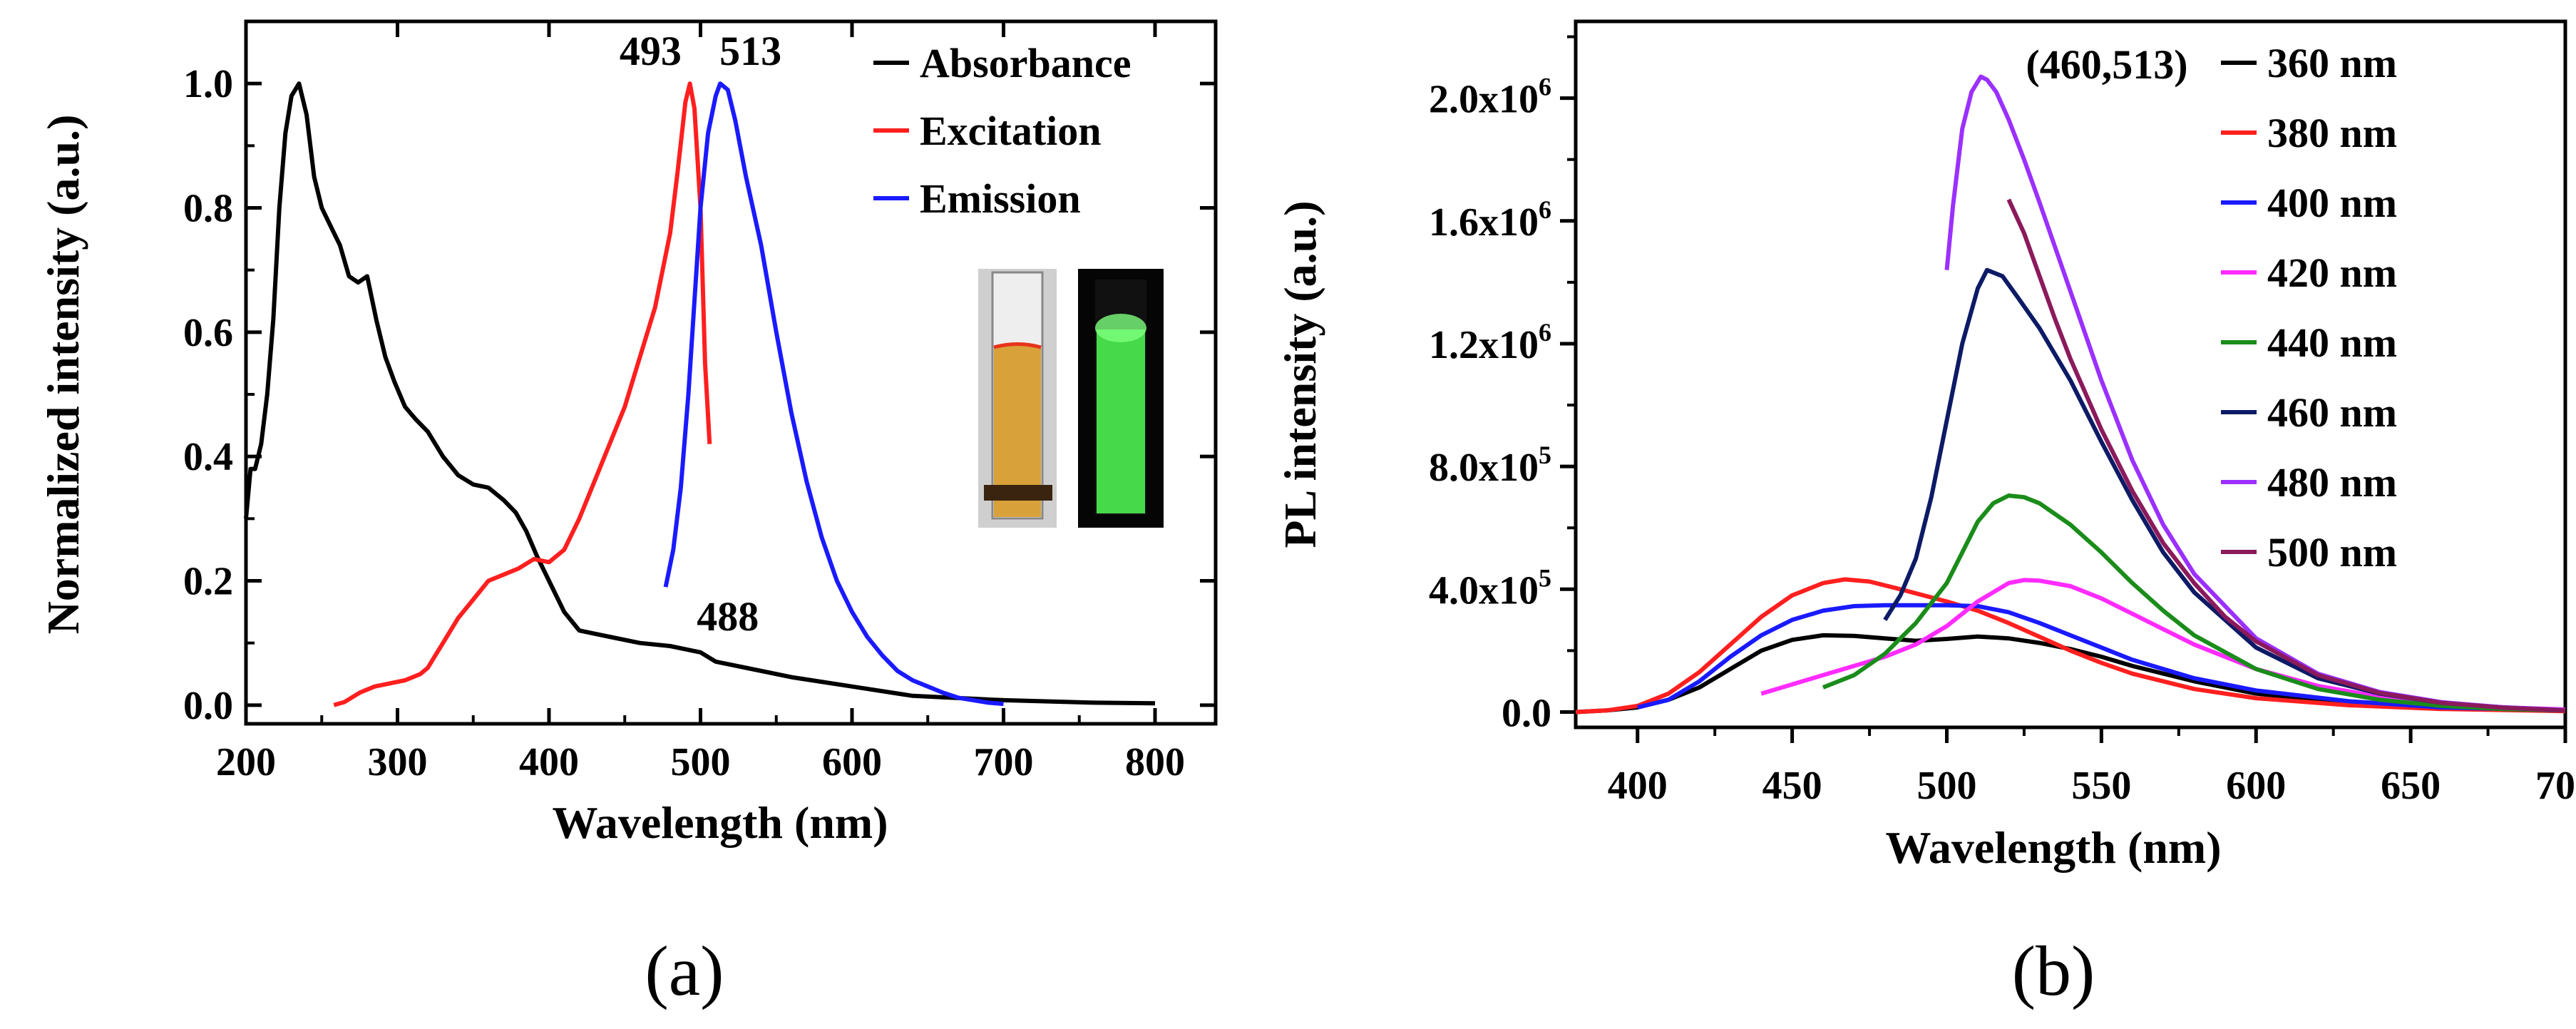 Image resolution: width=2576 pixels, height=1029 pixels. Describe the element at coordinates (2555, 786) in the screenshot. I see `panel-b-x-tick-label-700: 700` at that location.